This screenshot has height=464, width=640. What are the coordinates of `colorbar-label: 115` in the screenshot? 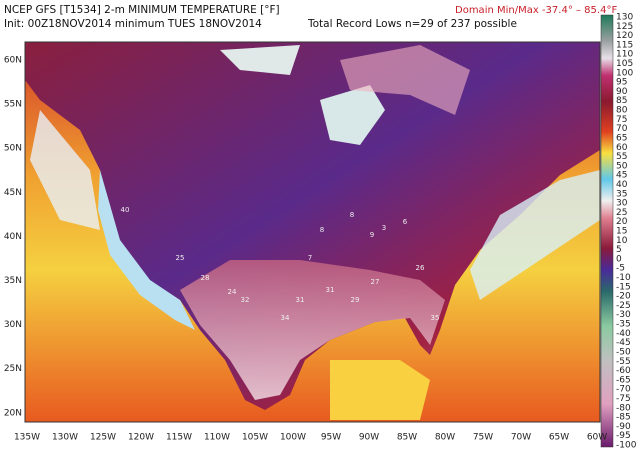 It's located at (624, 45).